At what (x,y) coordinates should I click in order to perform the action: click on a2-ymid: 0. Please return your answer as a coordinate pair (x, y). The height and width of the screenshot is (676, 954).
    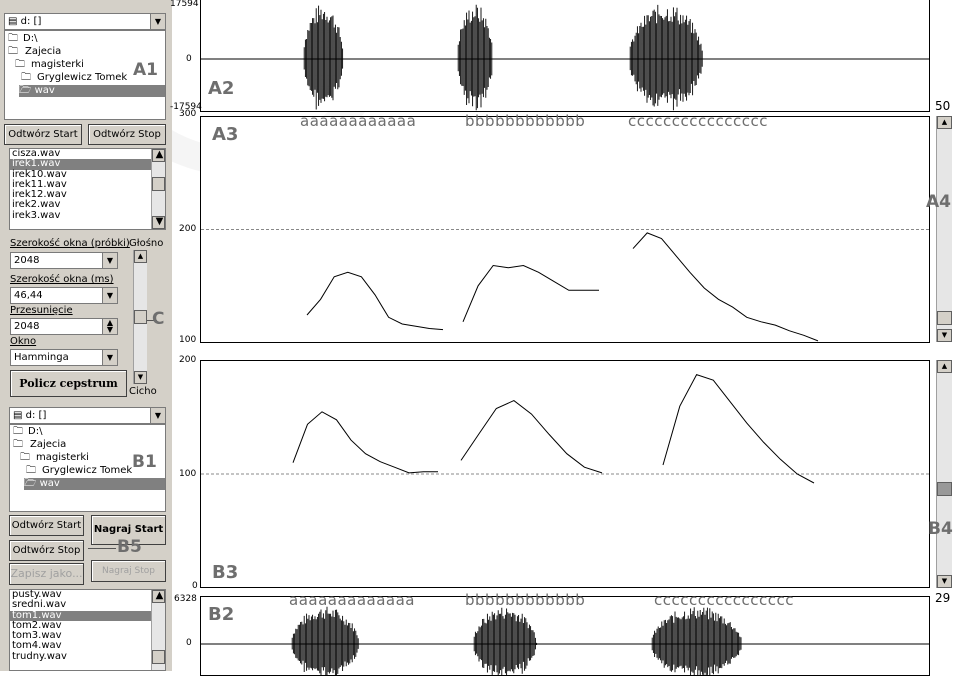
    Looking at the image, I should click on (189, 59).